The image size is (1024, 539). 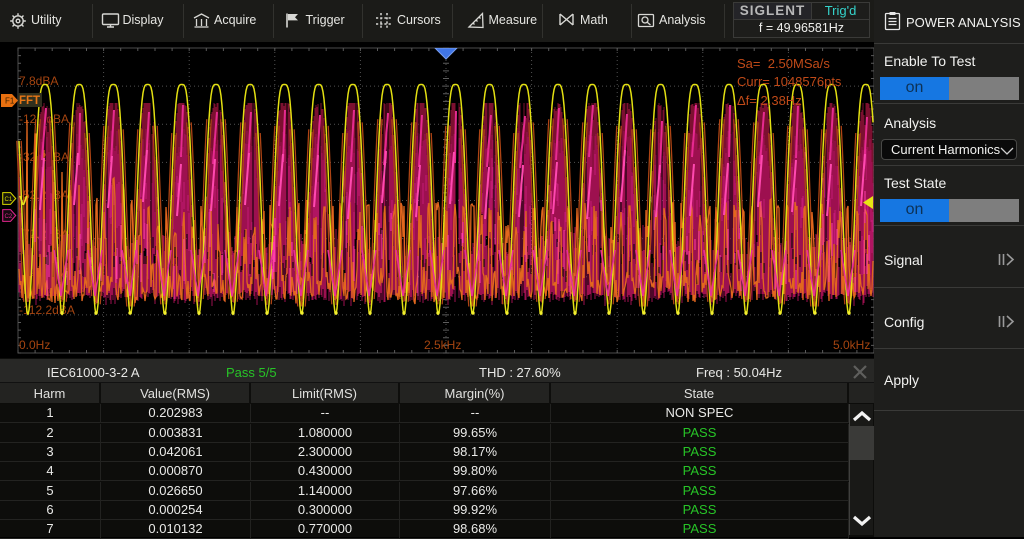 What do you see at coordinates (9, 200) in the screenshot?
I see `svg-text: C1` at bounding box center [9, 200].